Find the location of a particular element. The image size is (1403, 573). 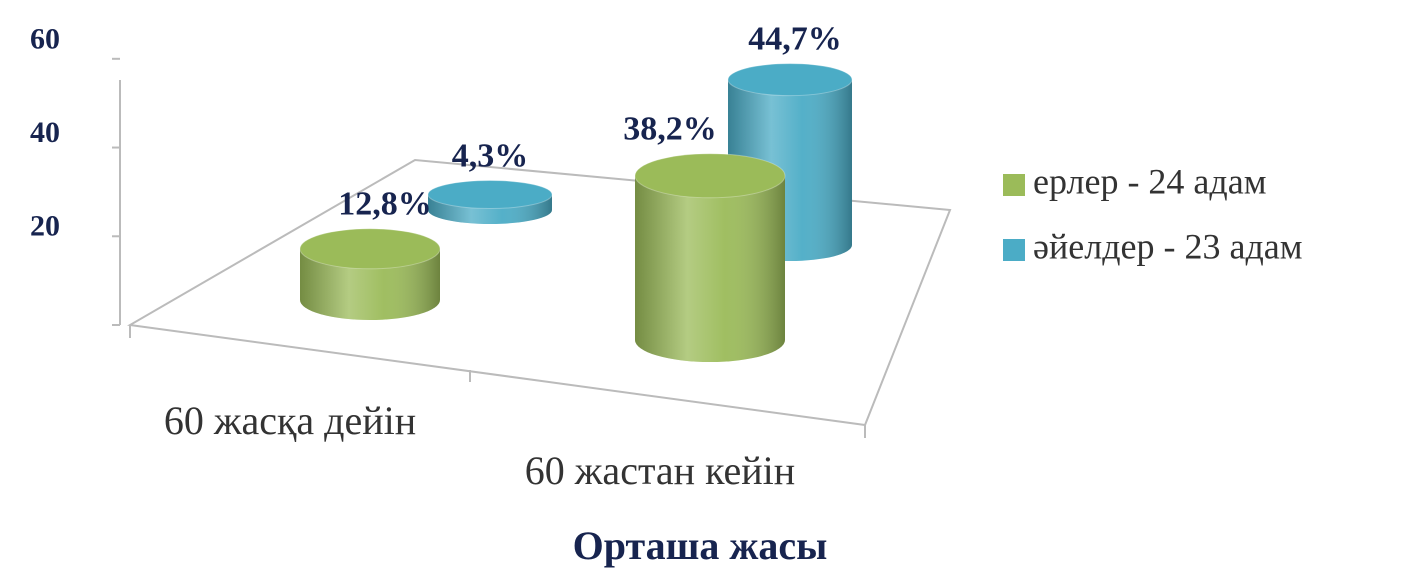

x-tick-label: 60 жасқа дейін is located at coordinates (290, 420).